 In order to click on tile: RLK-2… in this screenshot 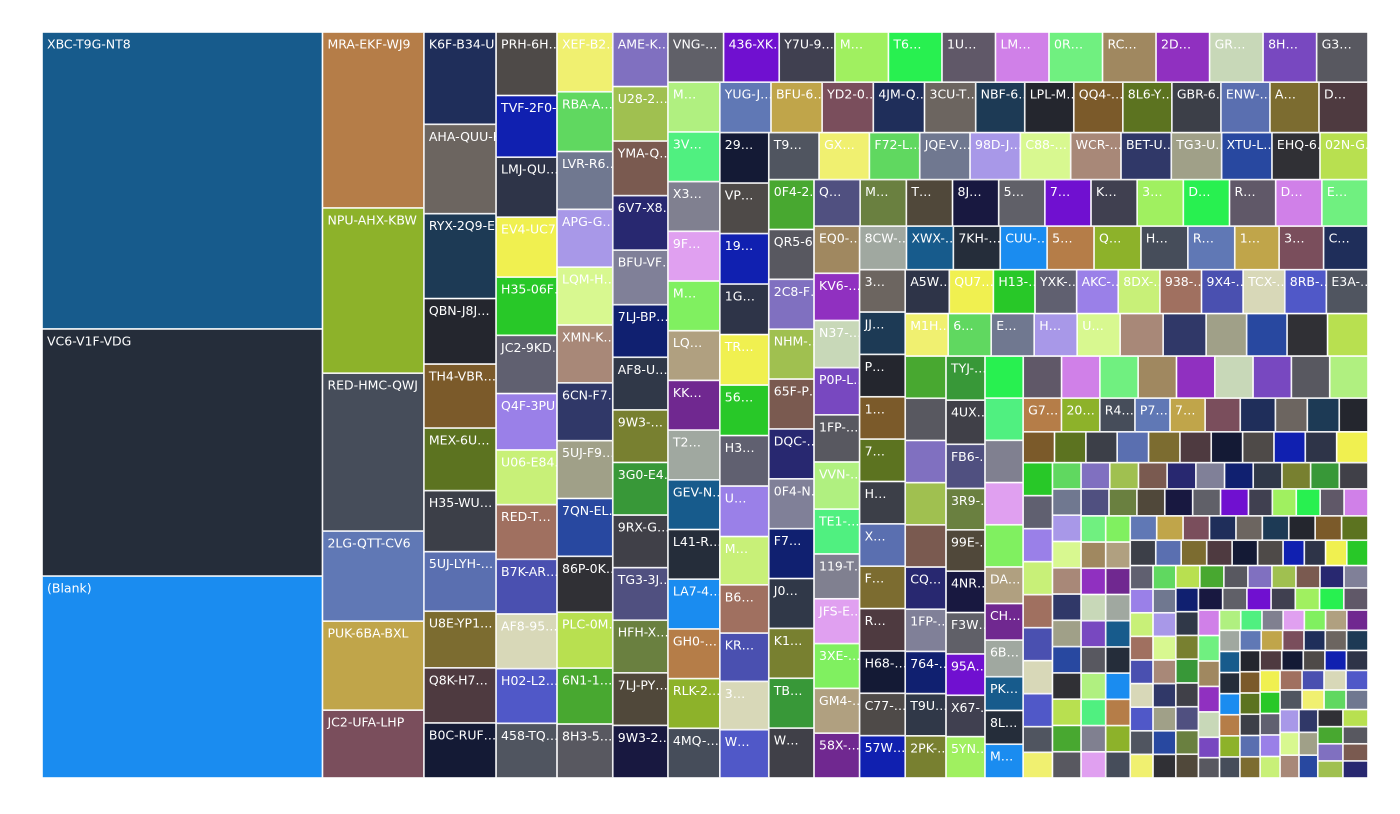, I will do `click(693, 703)`.